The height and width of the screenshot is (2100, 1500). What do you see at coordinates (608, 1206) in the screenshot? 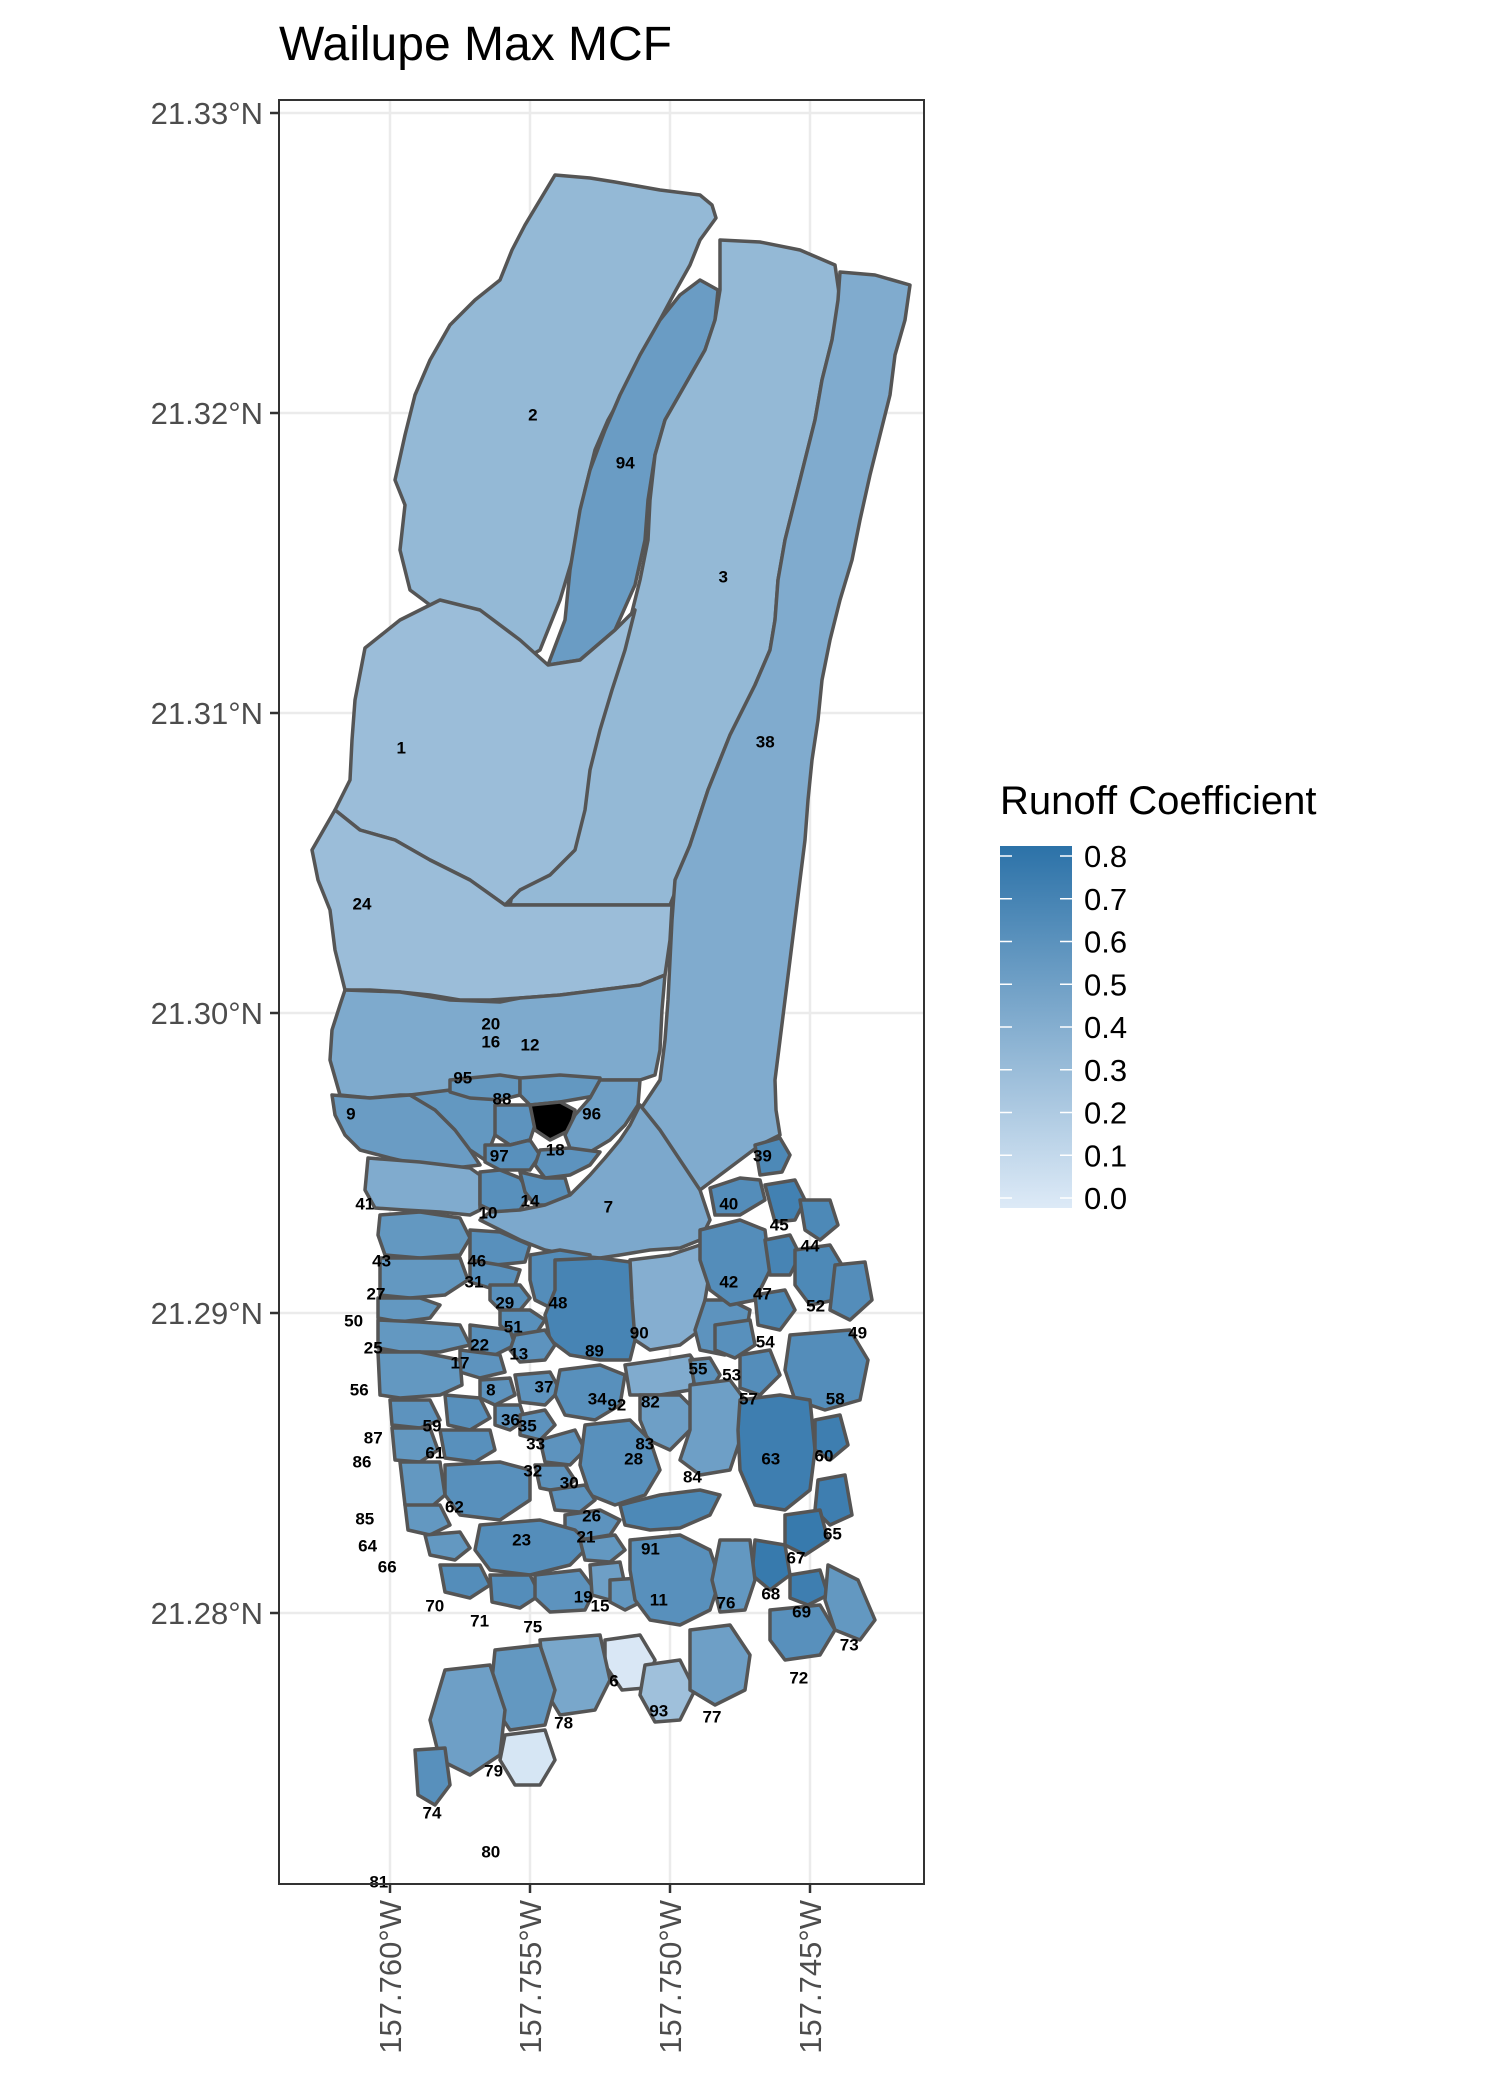
I see `region-label-7: 7` at bounding box center [608, 1206].